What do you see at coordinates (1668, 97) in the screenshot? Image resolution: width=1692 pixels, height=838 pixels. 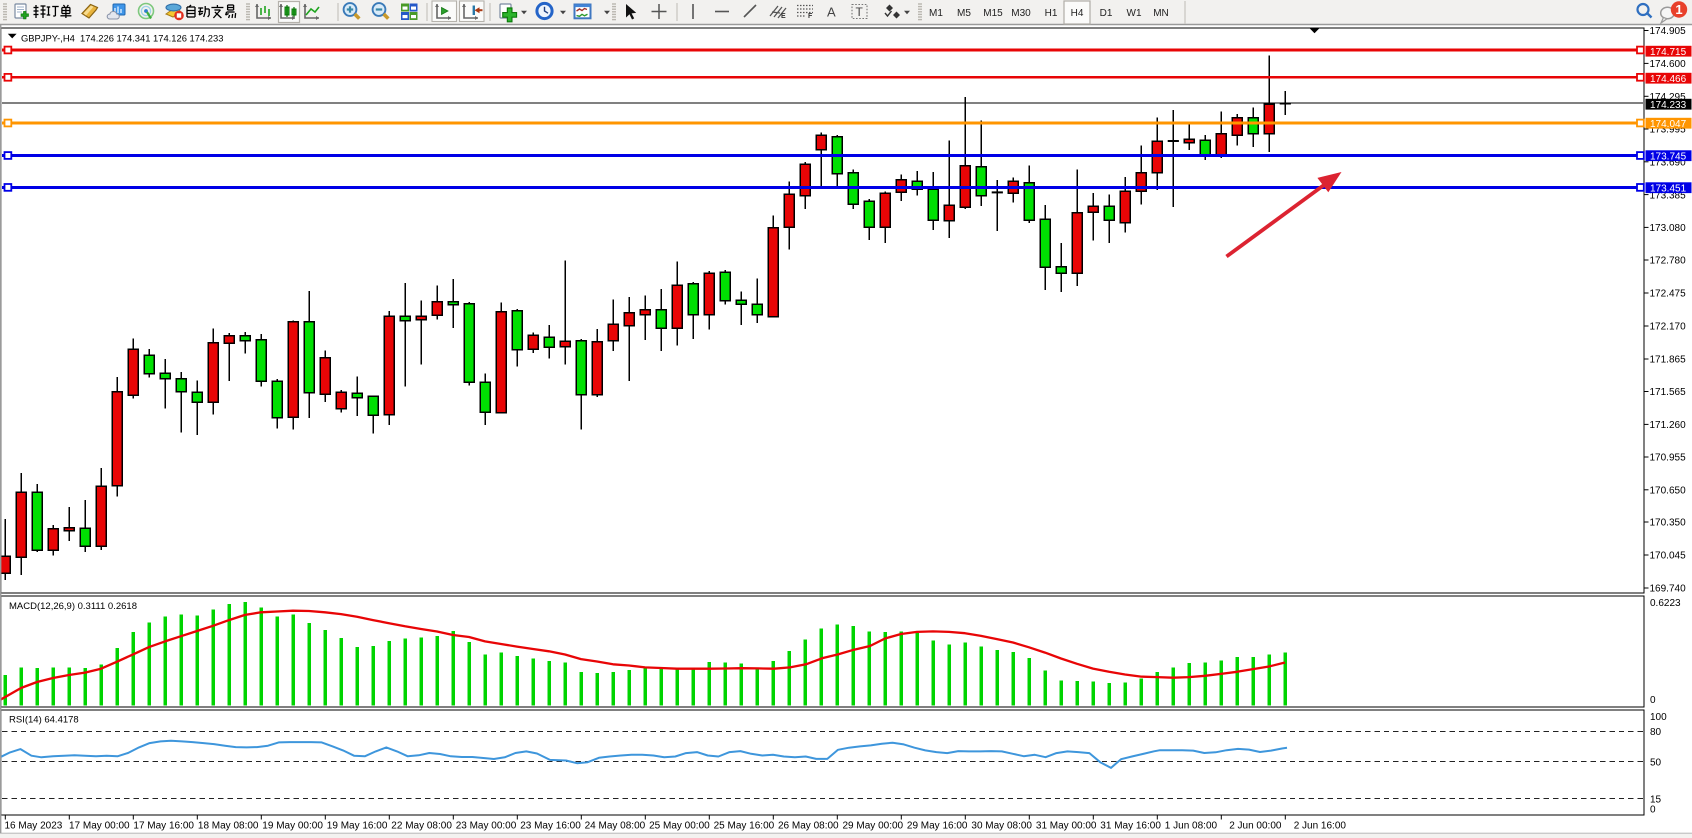 I see `svg-text: 174.295` at bounding box center [1668, 97].